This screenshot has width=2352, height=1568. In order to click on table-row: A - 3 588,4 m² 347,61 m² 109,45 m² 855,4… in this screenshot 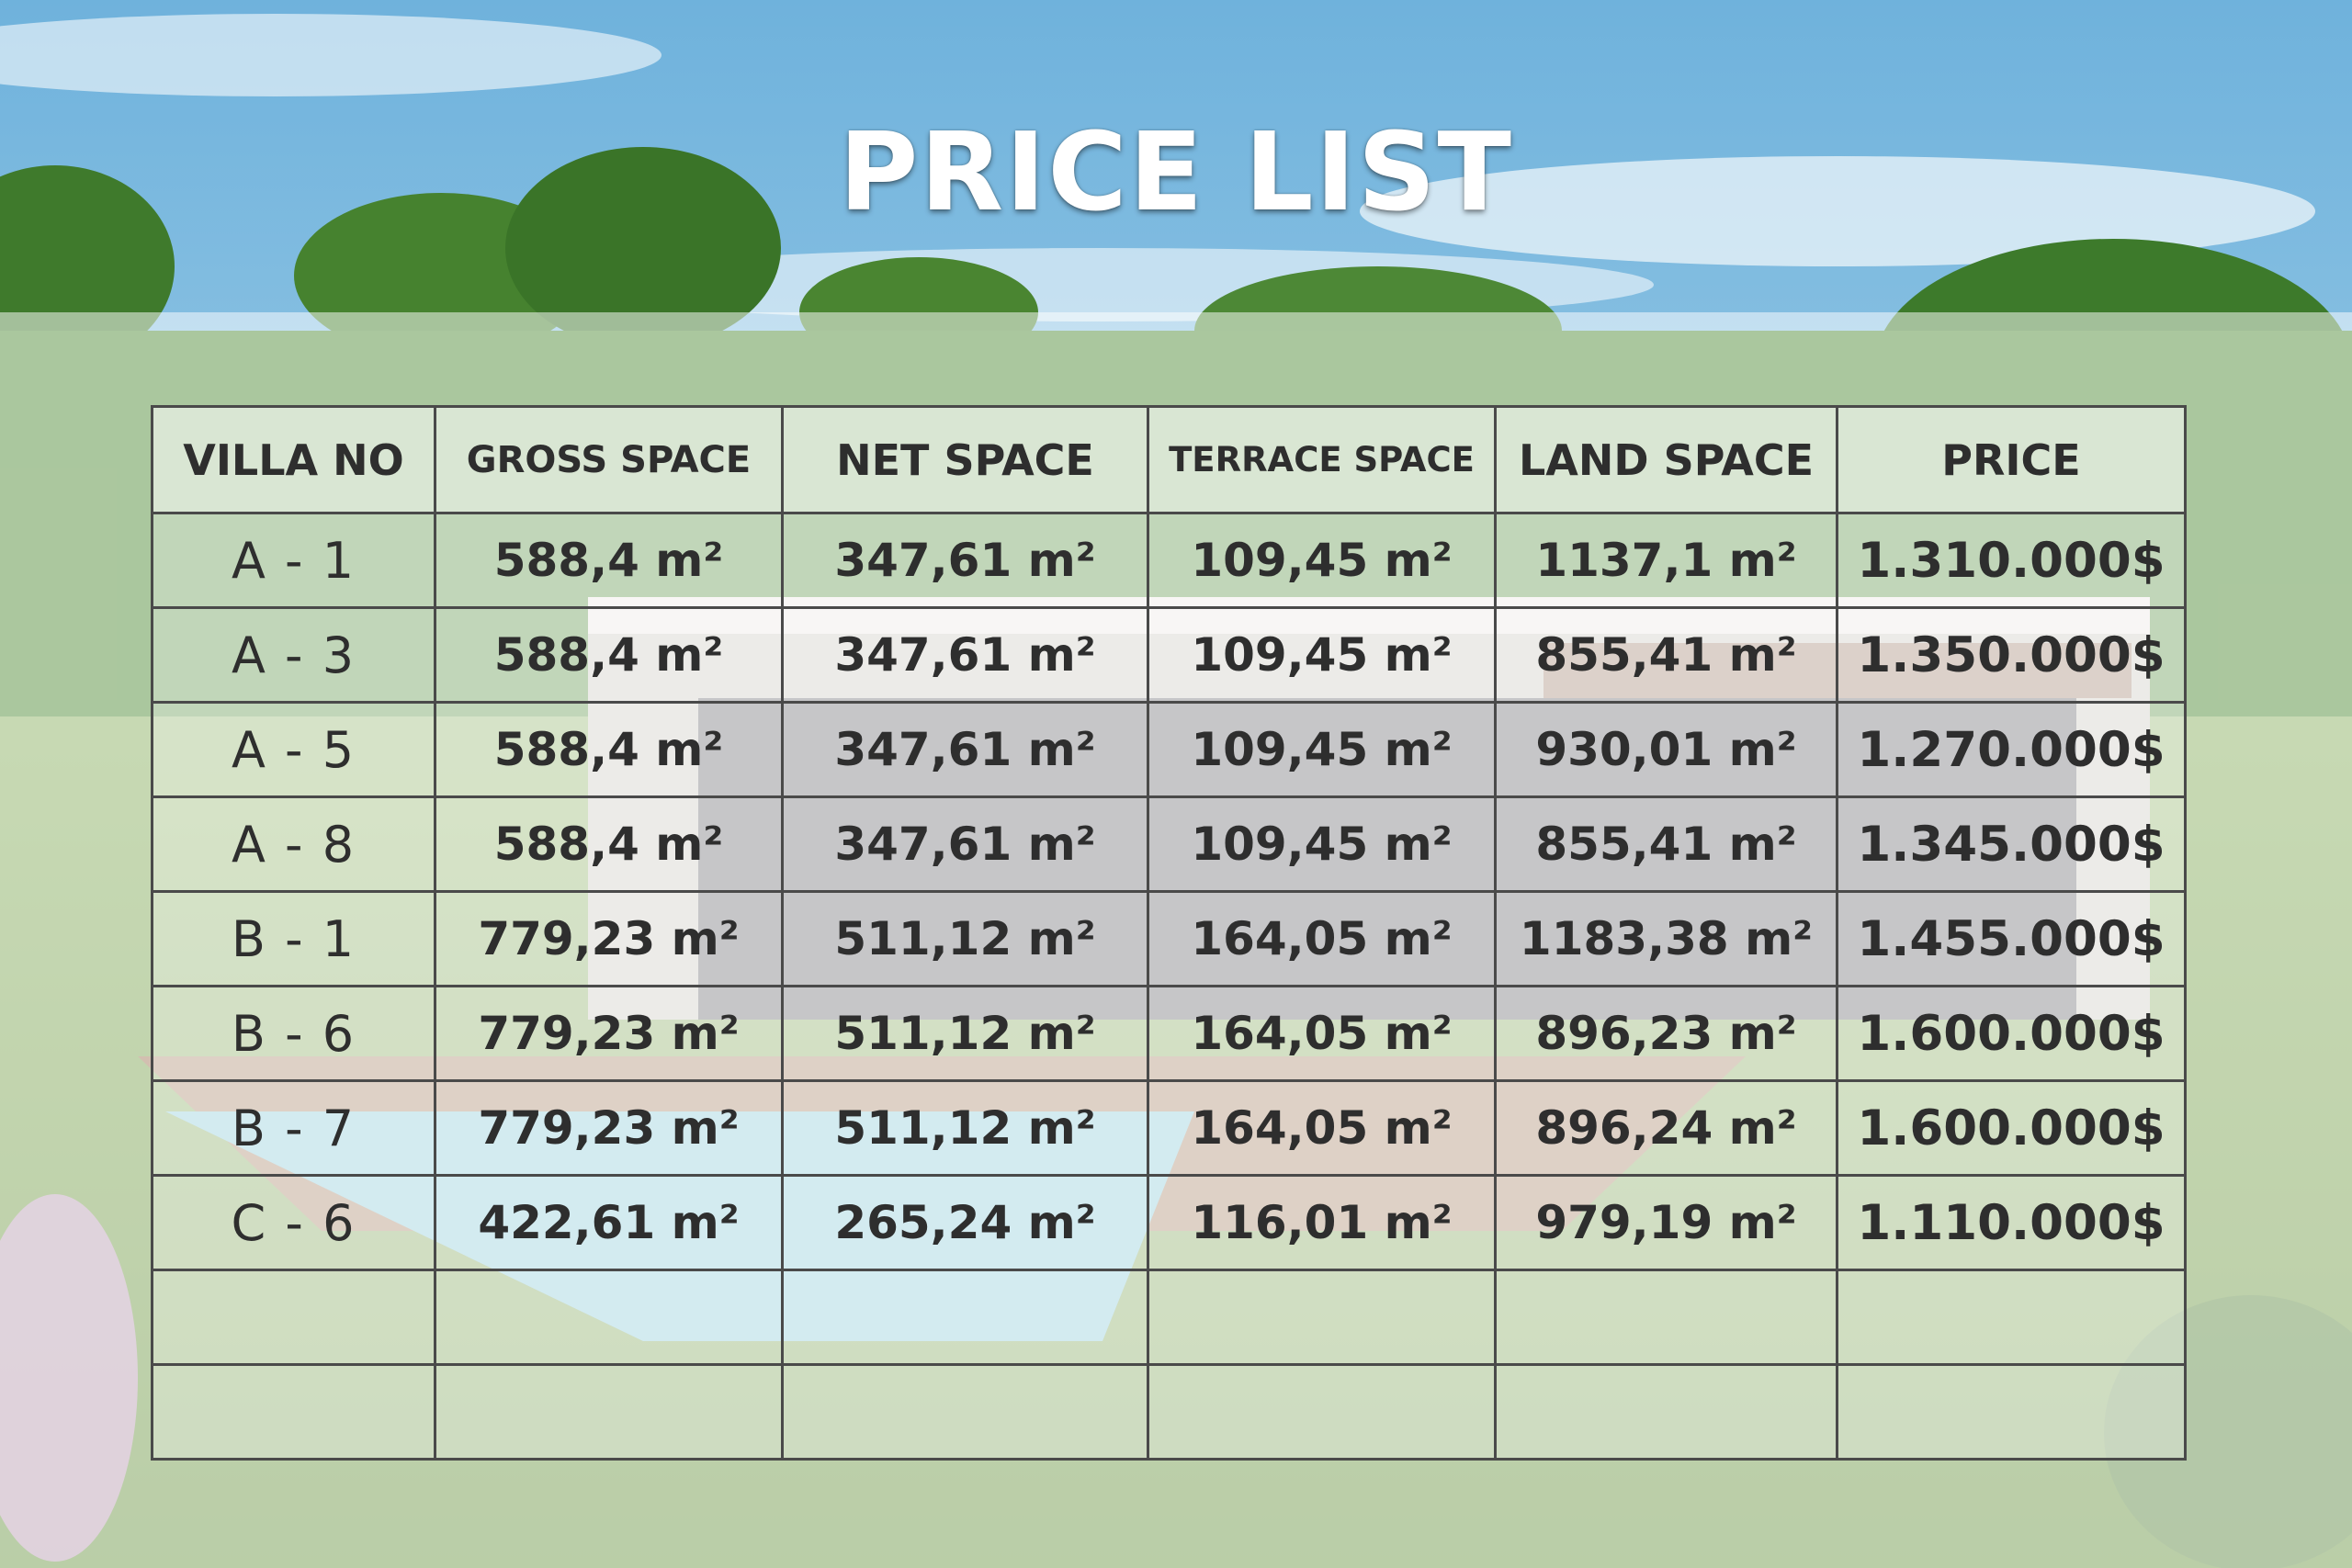, I will do `click(1169, 655)`.